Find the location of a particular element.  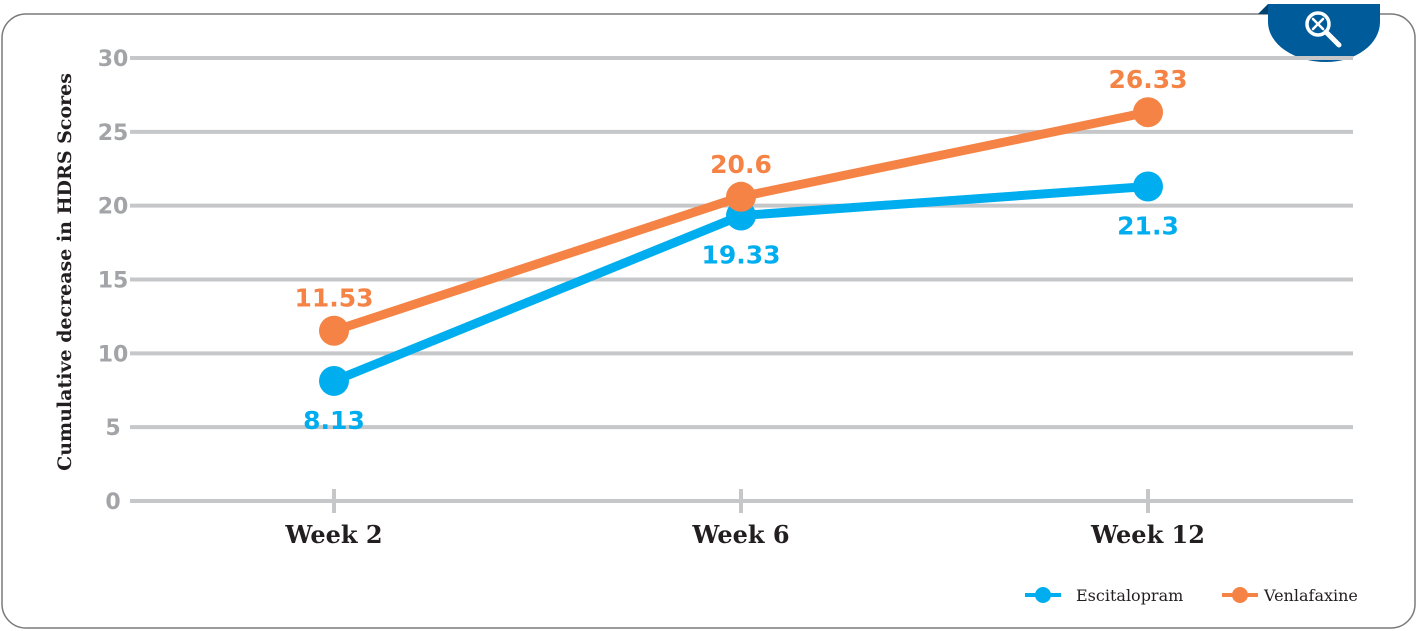

legend-label-venlafaxine: Venlafaxine is located at coordinates (1310, 595).